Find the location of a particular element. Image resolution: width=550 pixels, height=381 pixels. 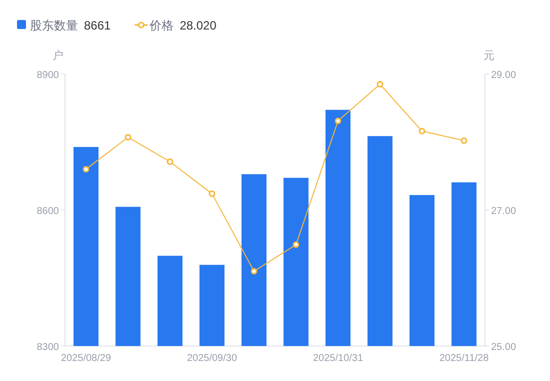

x-tick-label: 2025/11/28 is located at coordinates (464, 358).